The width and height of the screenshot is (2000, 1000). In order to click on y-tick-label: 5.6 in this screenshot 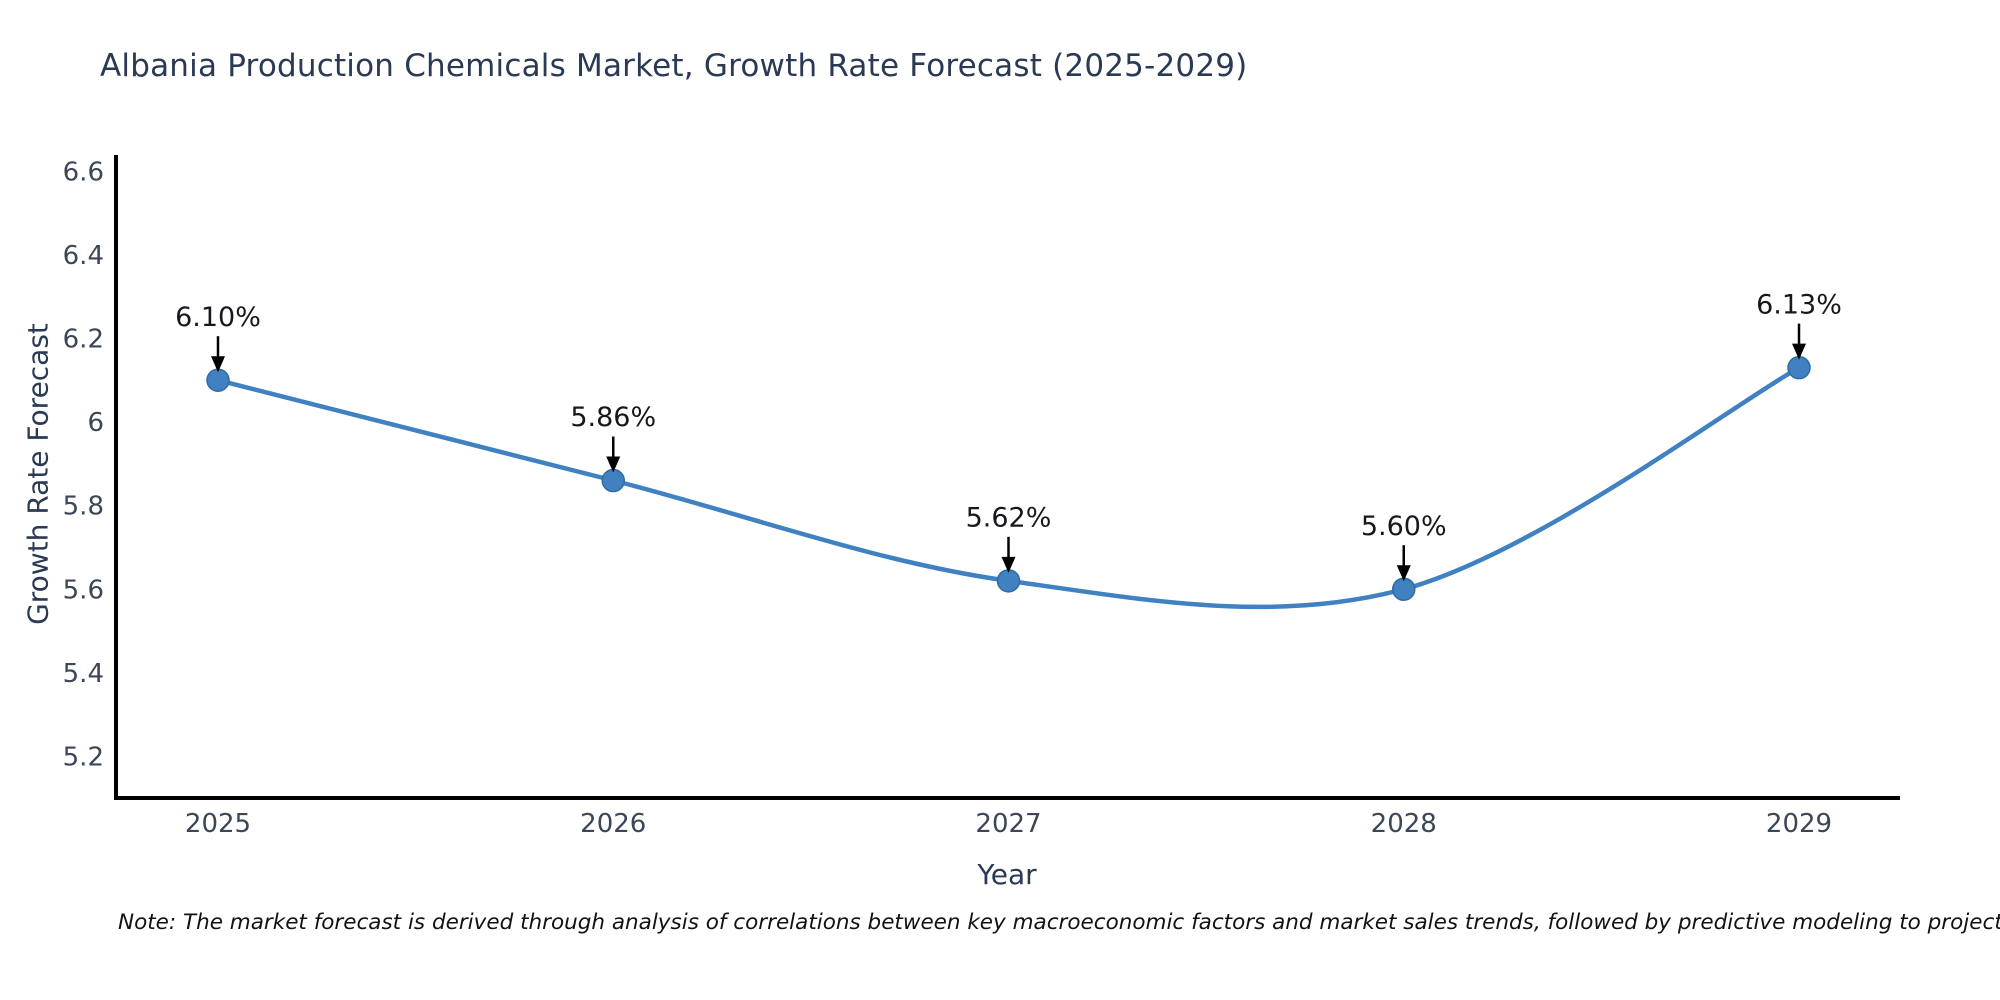, I will do `click(83, 590)`.